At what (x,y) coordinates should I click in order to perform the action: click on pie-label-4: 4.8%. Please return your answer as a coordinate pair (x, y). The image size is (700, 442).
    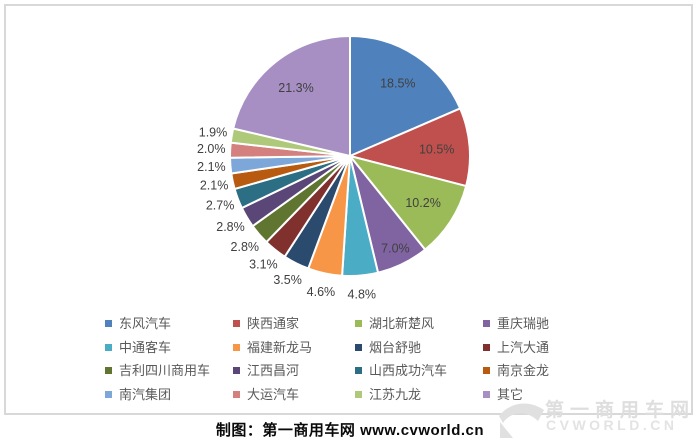
    Looking at the image, I should click on (362, 295).